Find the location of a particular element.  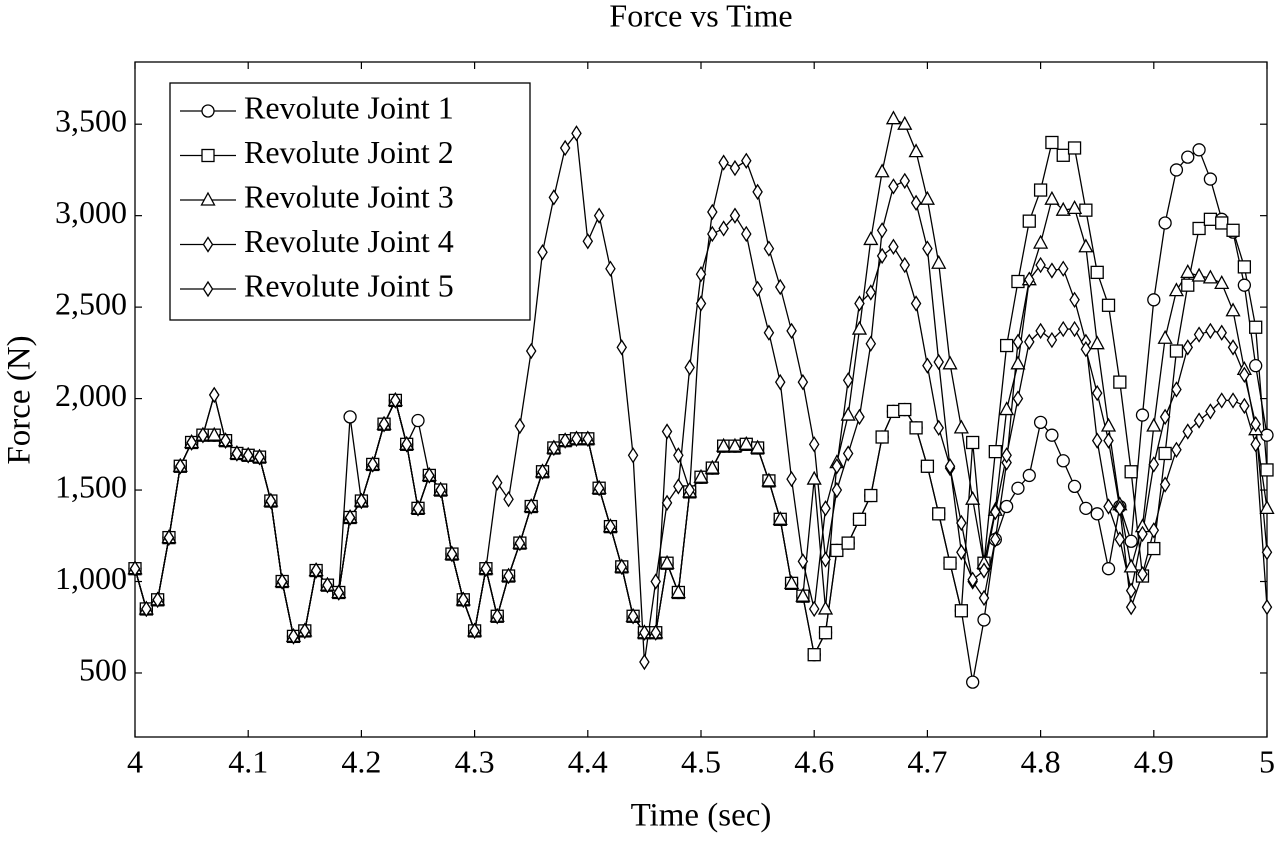

y-axis-label: Force (N) is located at coordinates (20, 399).